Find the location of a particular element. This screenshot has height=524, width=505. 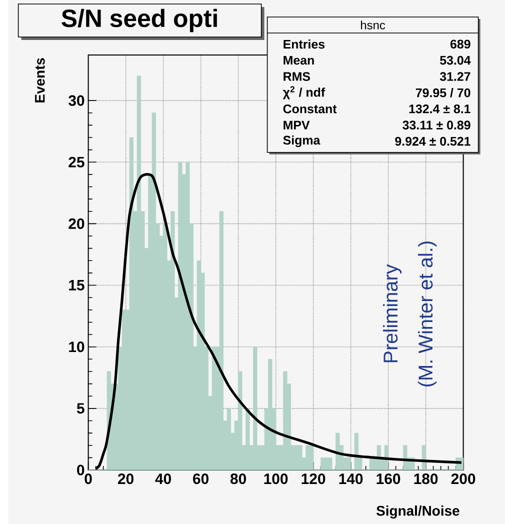

annotation: χ$^{2}$ / ndf is located at coordinates (303, 93).